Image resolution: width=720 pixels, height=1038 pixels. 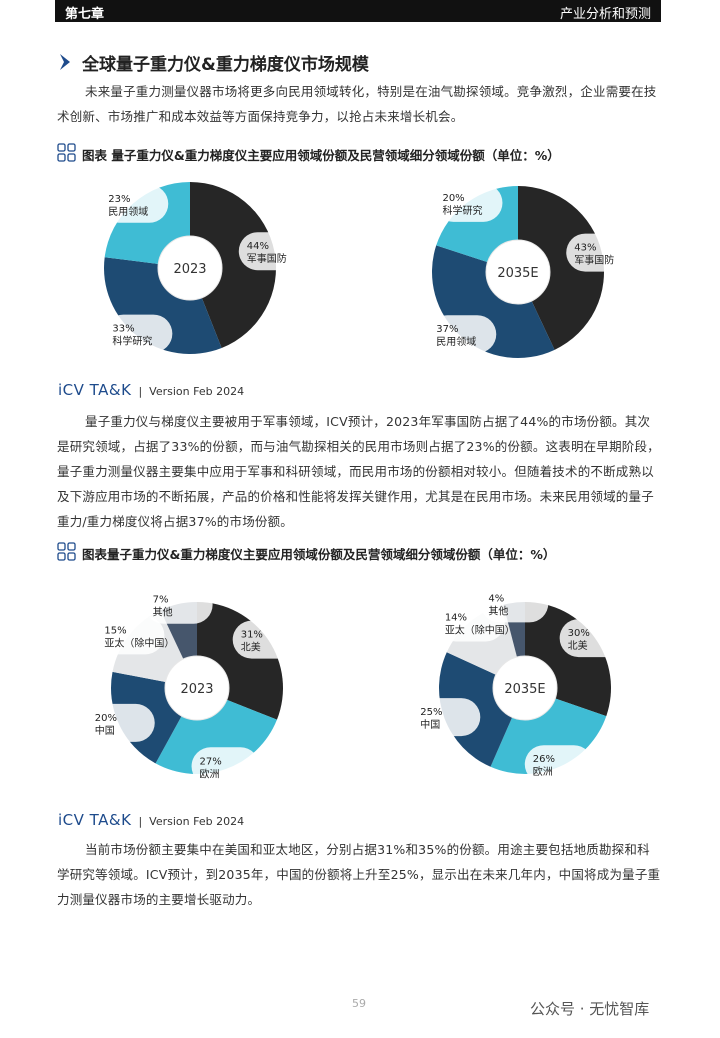 I want to click on value-label: 14%, so click(x=456, y=617).